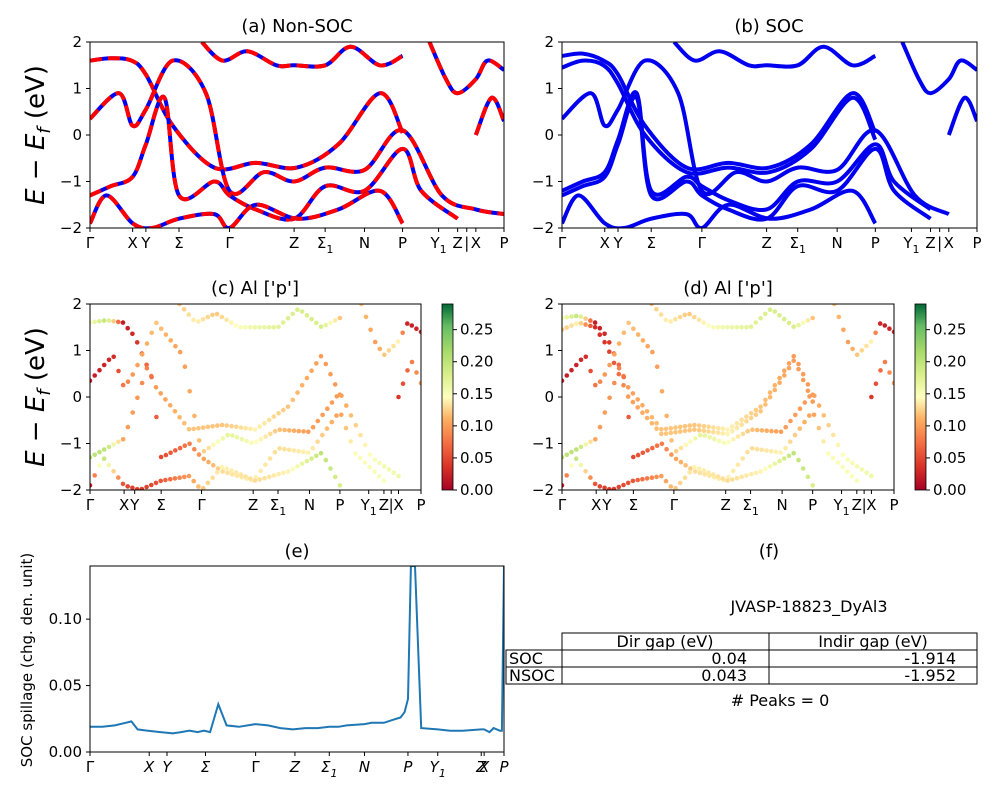 Image resolution: width=1000 pixels, height=800 pixels. Describe the element at coordinates (976, 243) in the screenshot. I see `xtick-label: P` at that location.